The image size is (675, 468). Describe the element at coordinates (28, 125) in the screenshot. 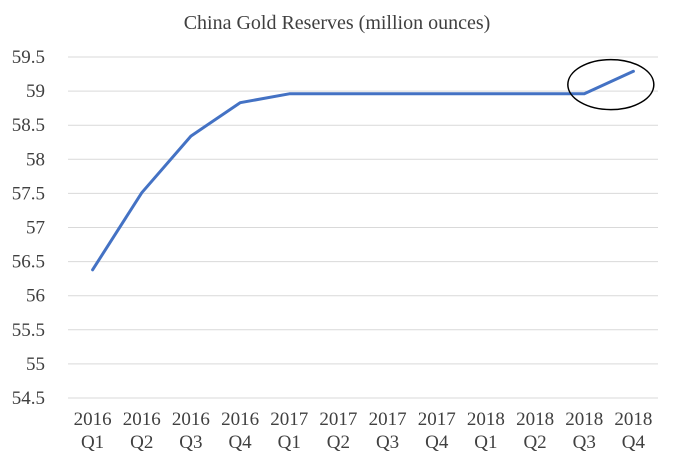

I see `y-tick-label: 58.5` at that location.